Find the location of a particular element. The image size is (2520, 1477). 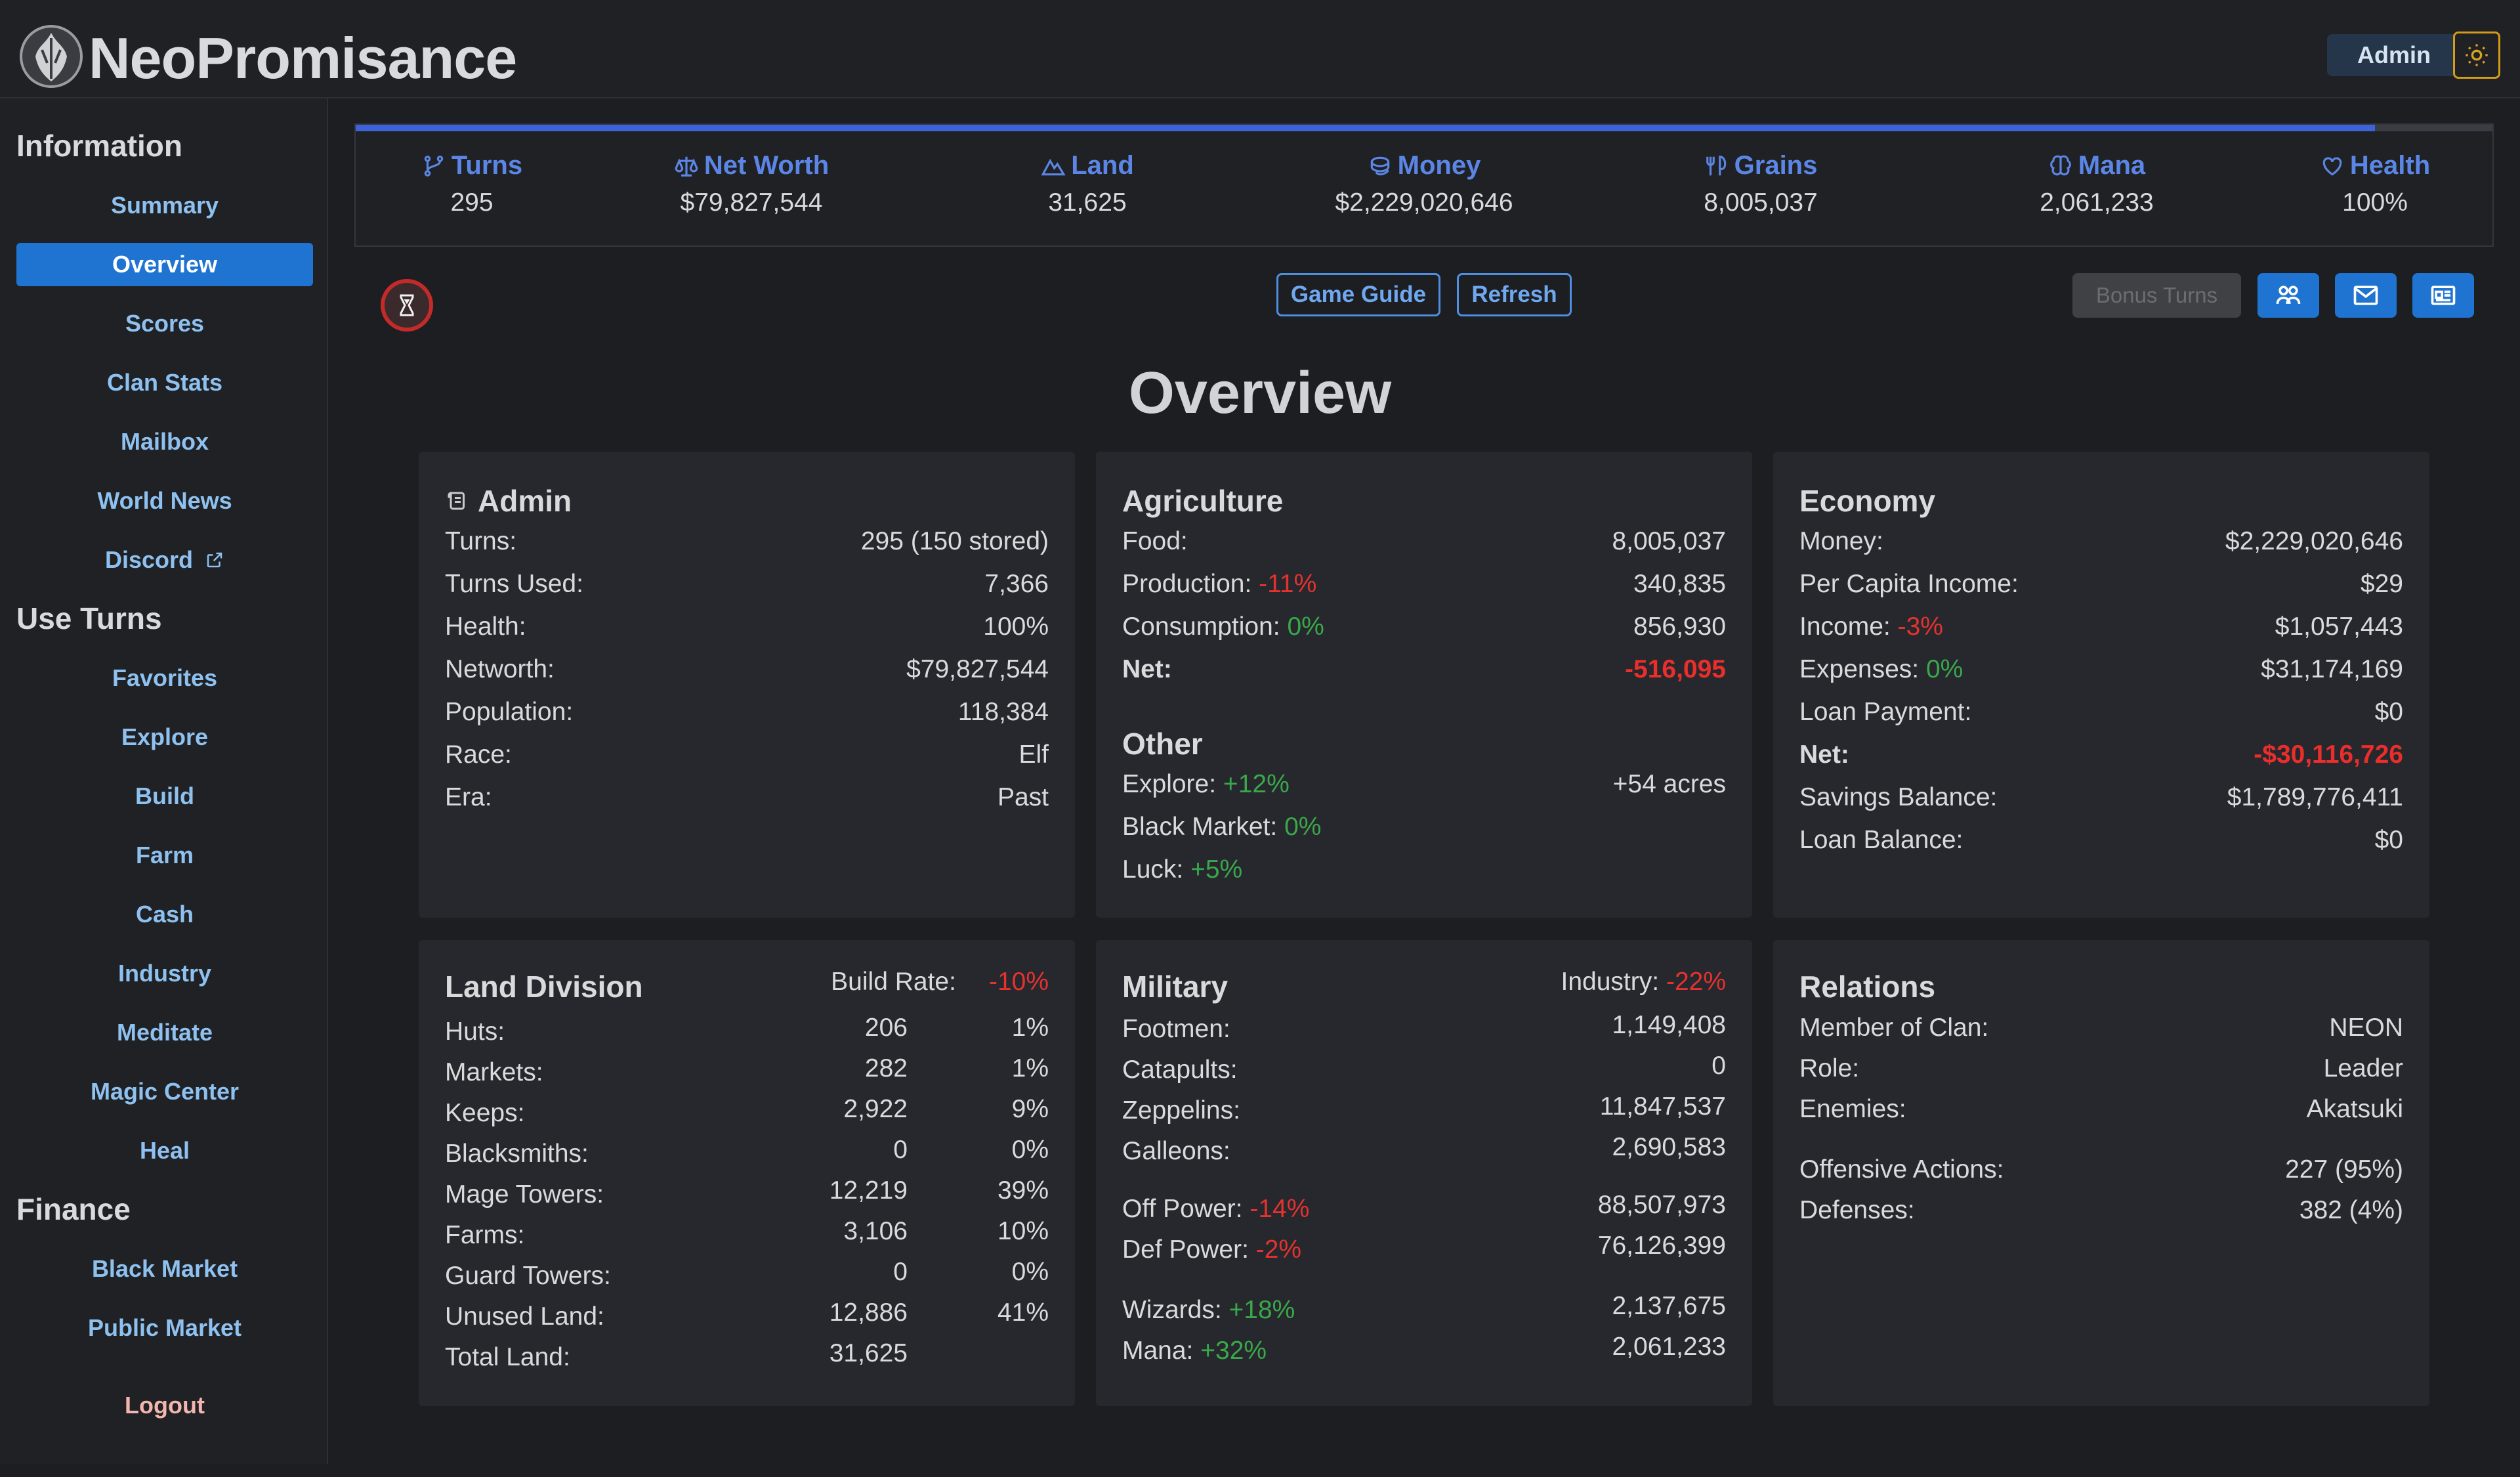

land-markets-row: Markets: 282 1% is located at coordinates (747, 1070).